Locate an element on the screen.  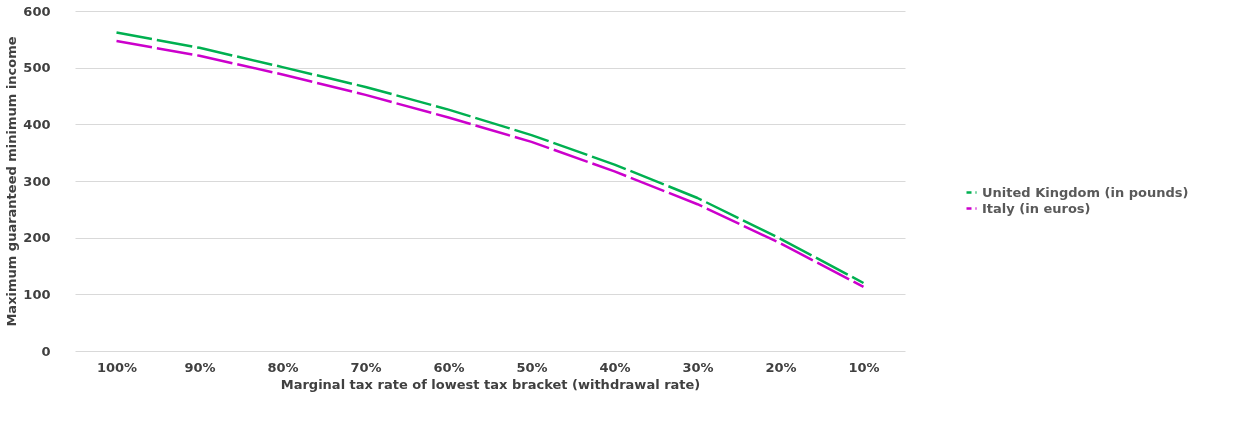
y-tick-label: 100 is located at coordinates (37, 294).